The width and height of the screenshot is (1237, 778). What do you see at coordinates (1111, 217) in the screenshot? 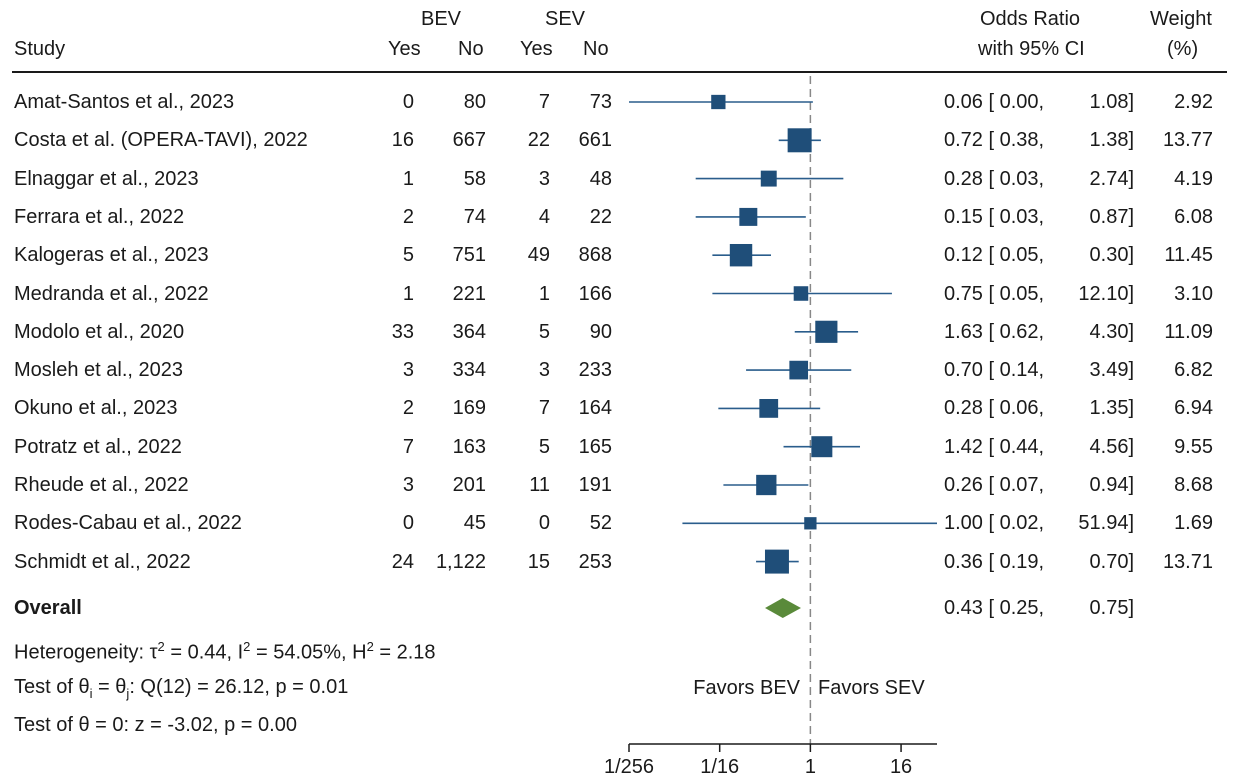
I see `or-ci-high-text: 0.87]` at bounding box center [1111, 217].